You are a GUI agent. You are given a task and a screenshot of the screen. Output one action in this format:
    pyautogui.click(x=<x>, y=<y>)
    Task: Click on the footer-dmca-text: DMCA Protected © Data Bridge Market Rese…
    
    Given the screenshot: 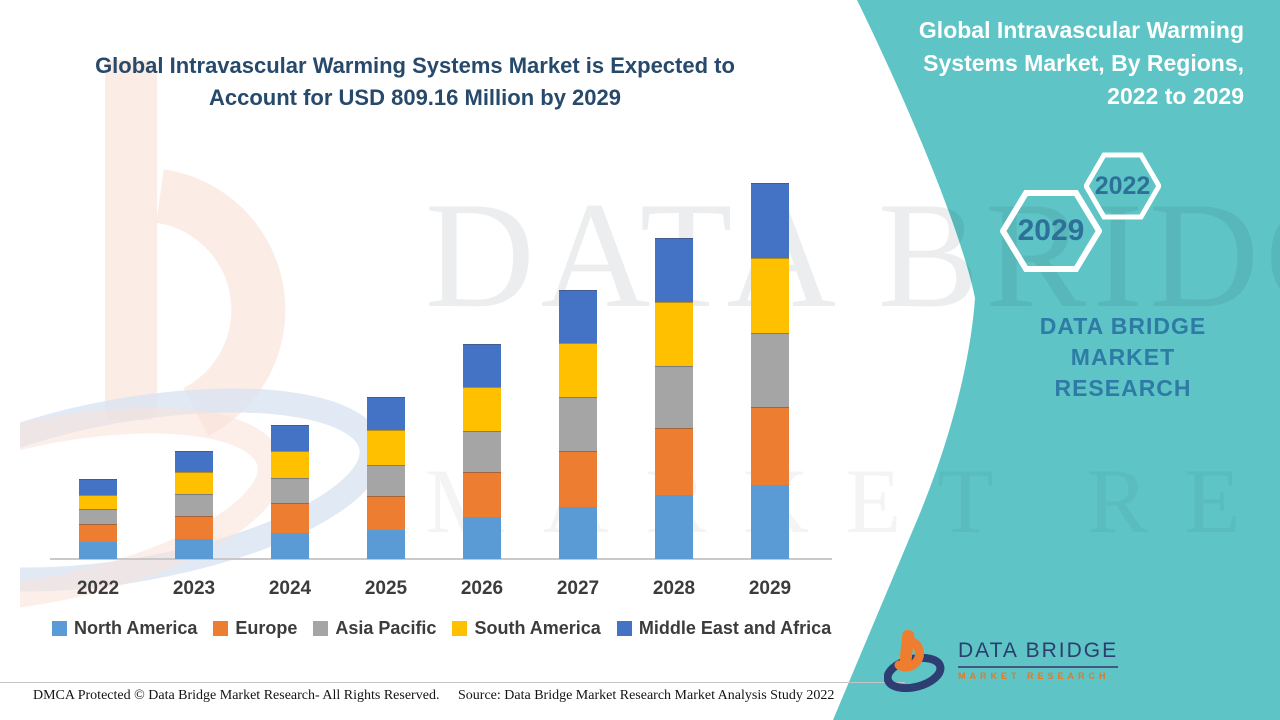 What is the action you would take?
    pyautogui.click(x=236, y=695)
    